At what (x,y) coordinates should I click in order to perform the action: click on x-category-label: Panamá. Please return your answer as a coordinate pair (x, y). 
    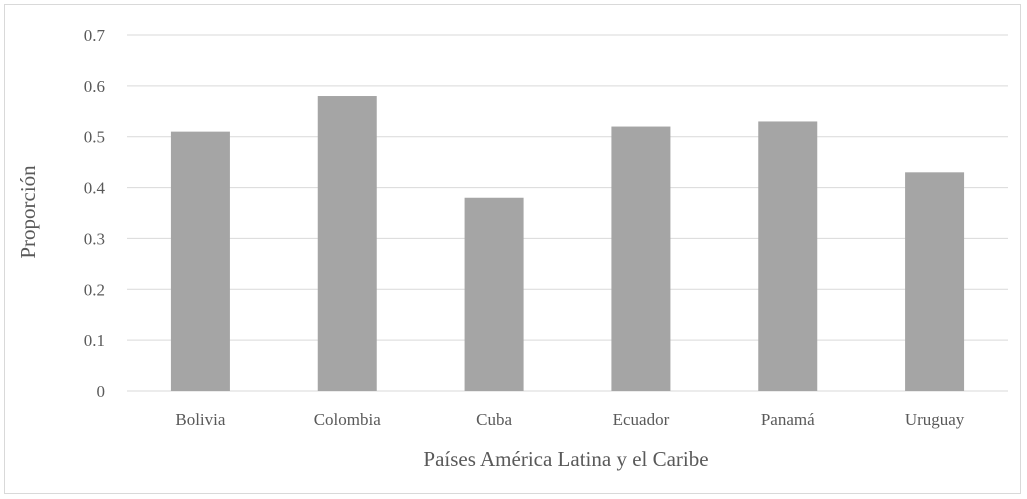
    Looking at the image, I should click on (788, 419).